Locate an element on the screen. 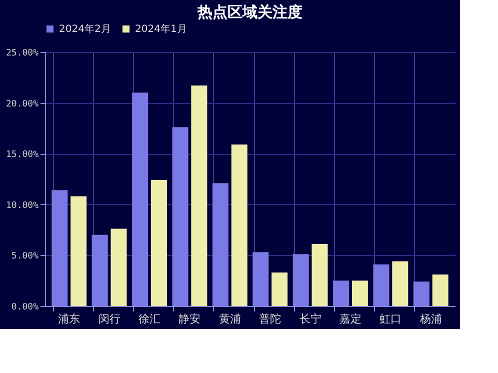 Image resolution: width=498 pixels, height=373 pixels. x-tick-label: 虹口 is located at coordinates (391, 319).